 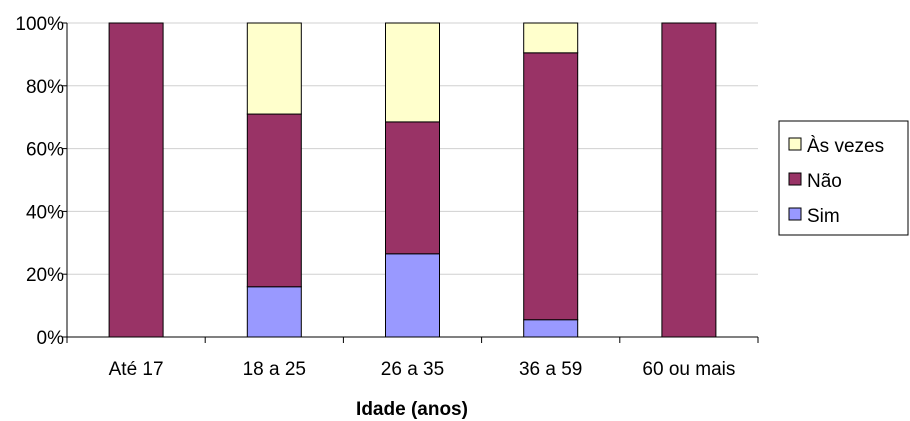 I want to click on x-tick-label: Até 17, so click(x=136, y=369).